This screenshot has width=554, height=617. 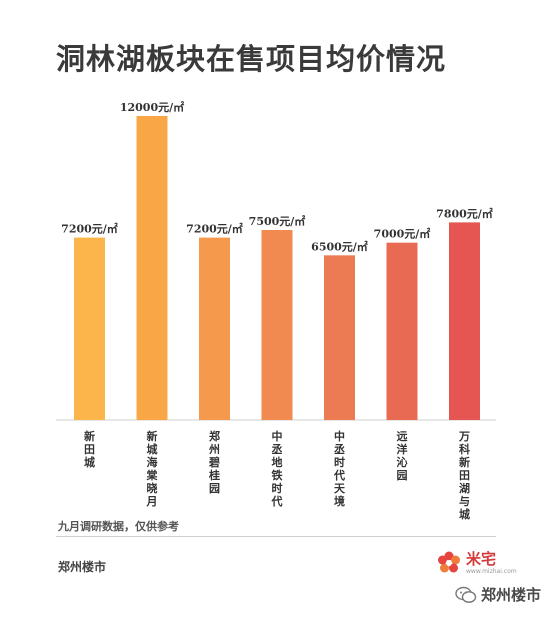 I want to click on data-label: 12000元/㎡, so click(x=152, y=107).